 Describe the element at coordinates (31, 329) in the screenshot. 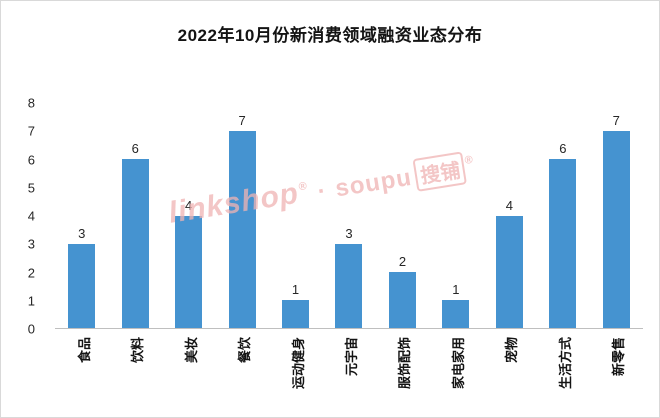

I see `y-tick-label: 0` at that location.